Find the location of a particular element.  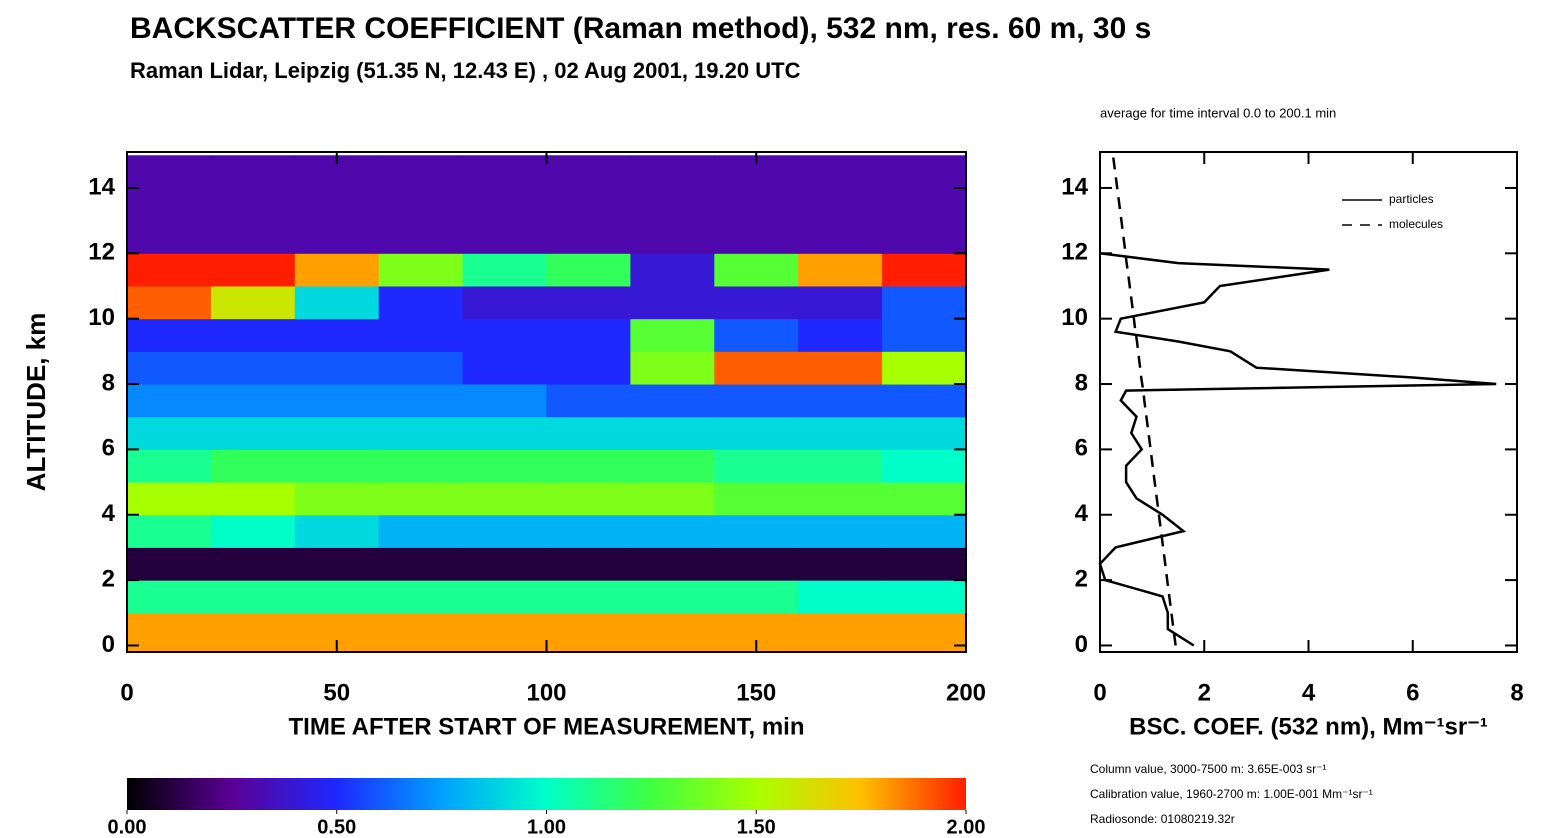

note: Radiosonde: 01080219.32r is located at coordinates (1162, 819).